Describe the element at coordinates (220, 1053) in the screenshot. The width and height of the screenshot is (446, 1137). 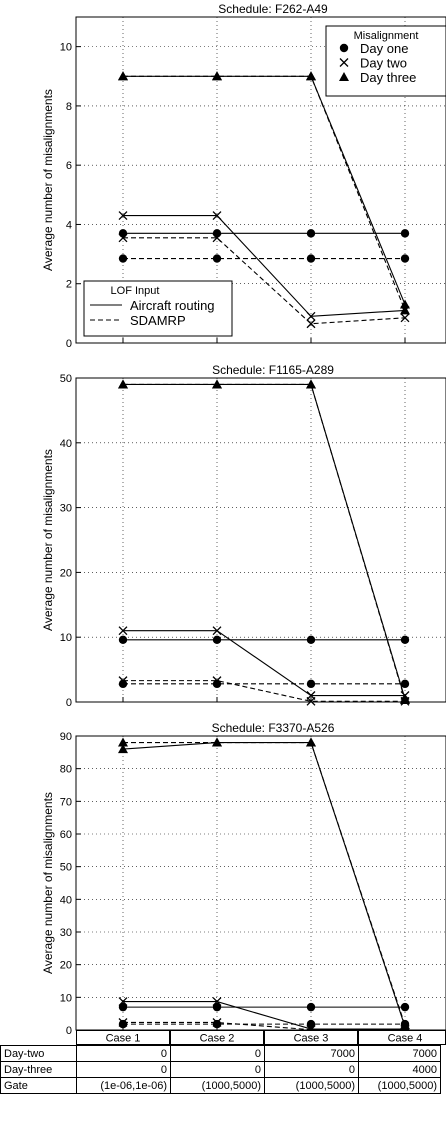
I see `table-row: Day-two 0 0 7000 7000` at that location.